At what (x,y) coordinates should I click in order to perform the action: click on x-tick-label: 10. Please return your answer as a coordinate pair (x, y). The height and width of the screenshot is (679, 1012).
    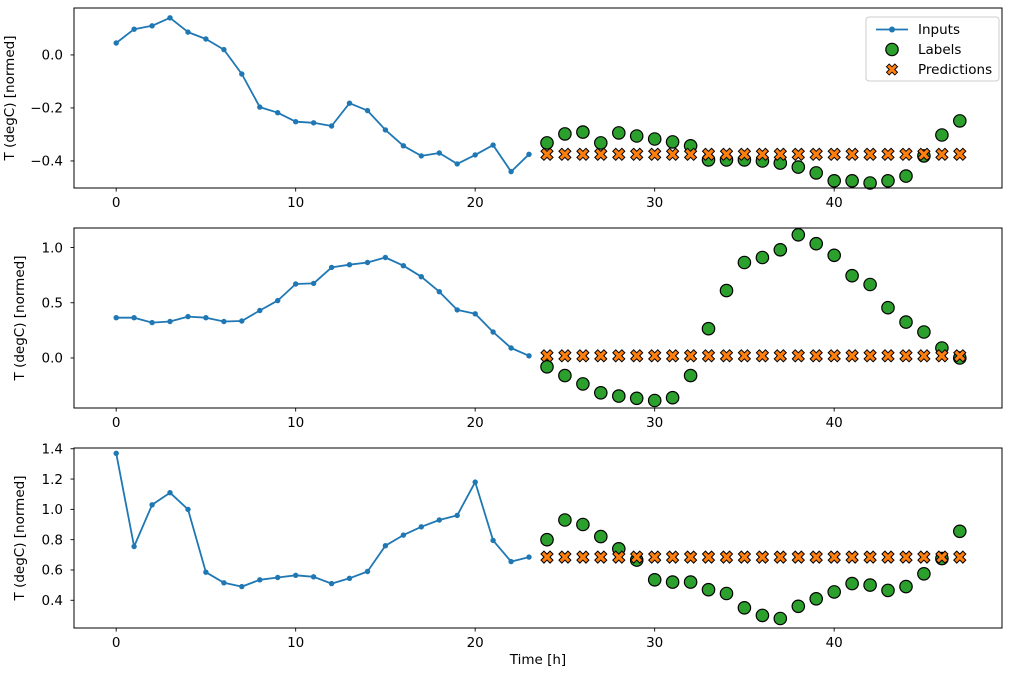
    Looking at the image, I should click on (295, 423).